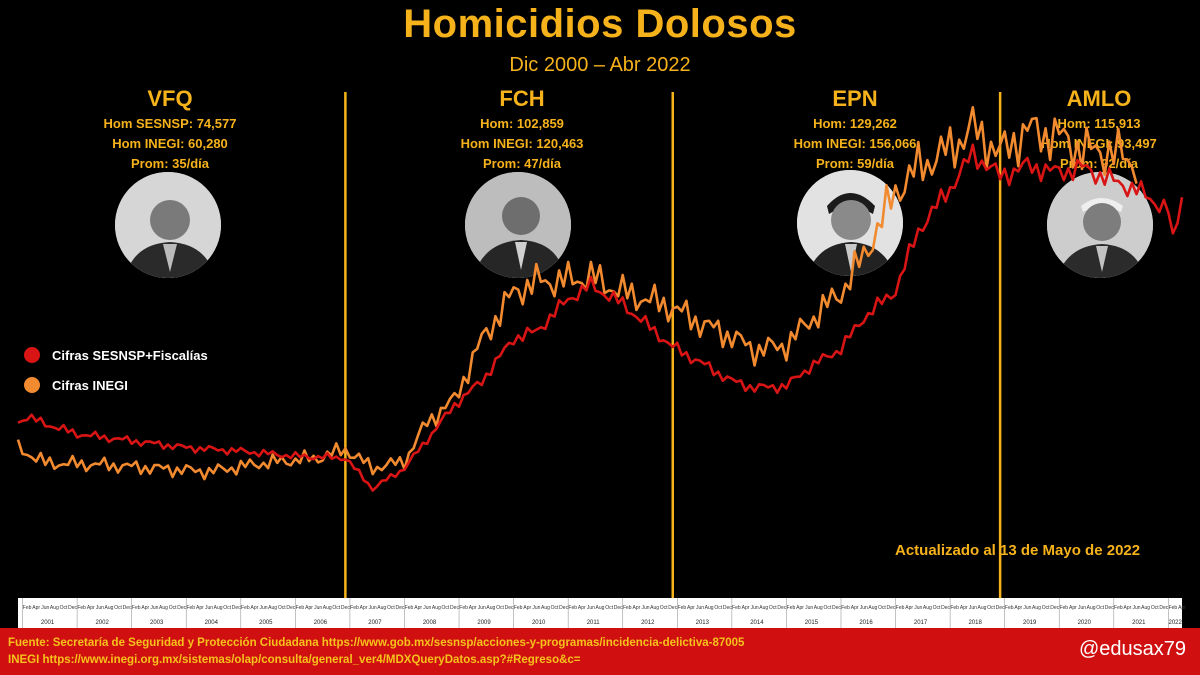 This screenshot has height=675, width=1200. Describe the element at coordinates (522, 143) in the screenshot. I see `period-stat-inegi: Hom INEGI: 120,463` at that location.